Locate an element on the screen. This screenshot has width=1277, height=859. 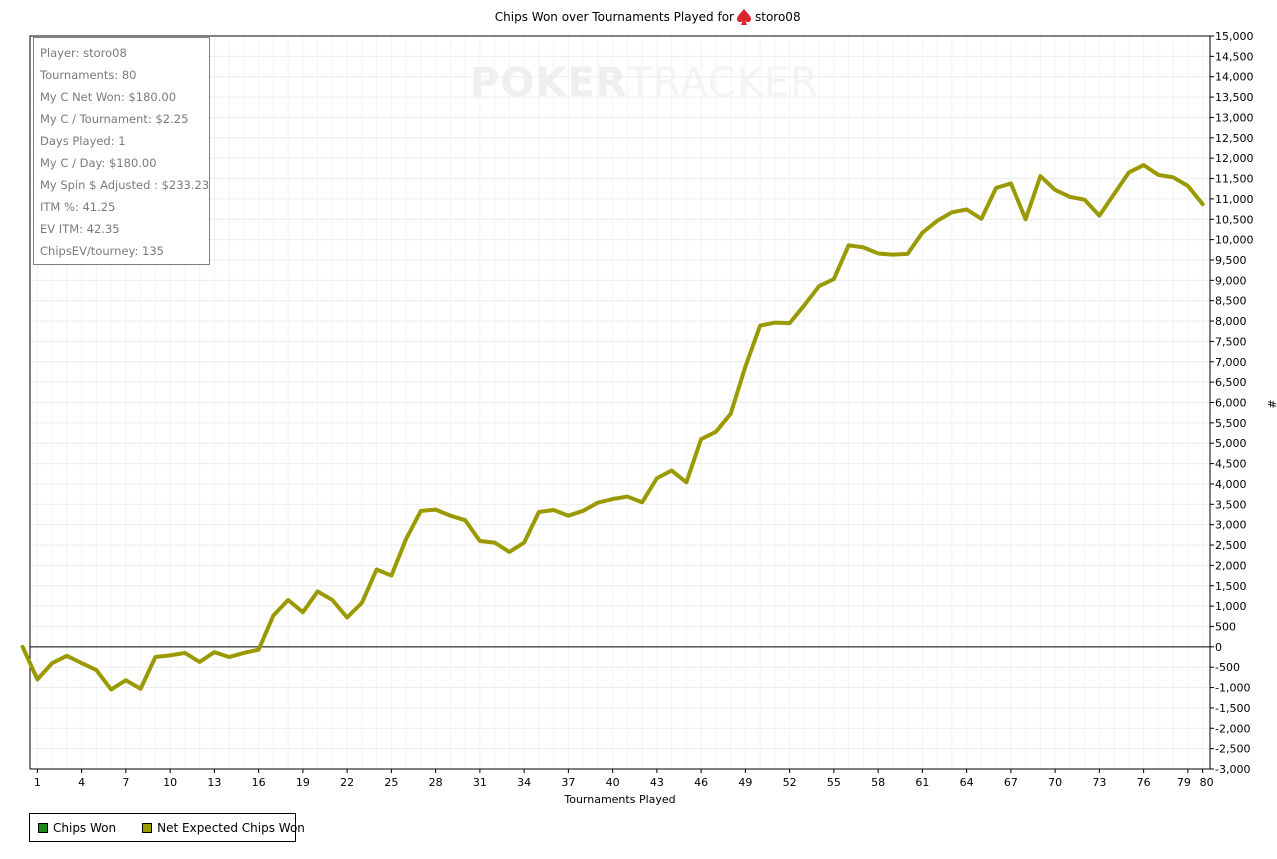
x-tick-label: 43 is located at coordinates (657, 782).